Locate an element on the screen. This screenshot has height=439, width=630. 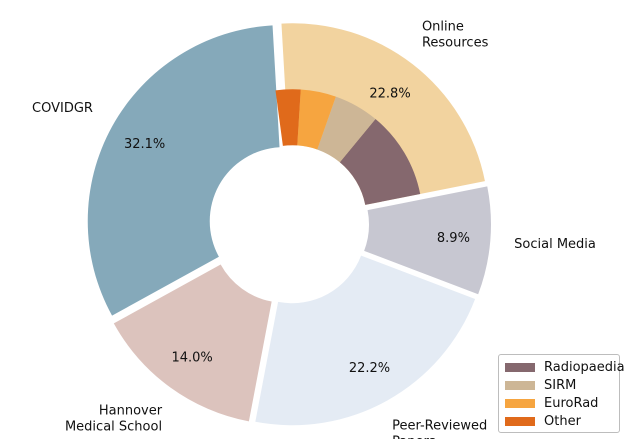
slice-category-label: Social Media is located at coordinates (555, 244).